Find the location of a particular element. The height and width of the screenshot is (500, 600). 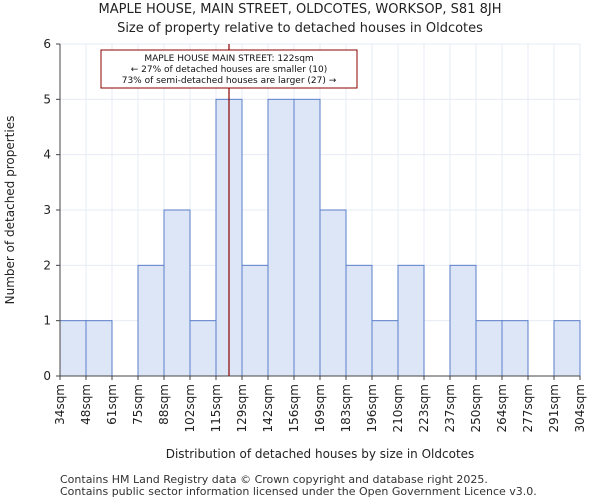

x-tick-label: 156sqm is located at coordinates (294, 408).